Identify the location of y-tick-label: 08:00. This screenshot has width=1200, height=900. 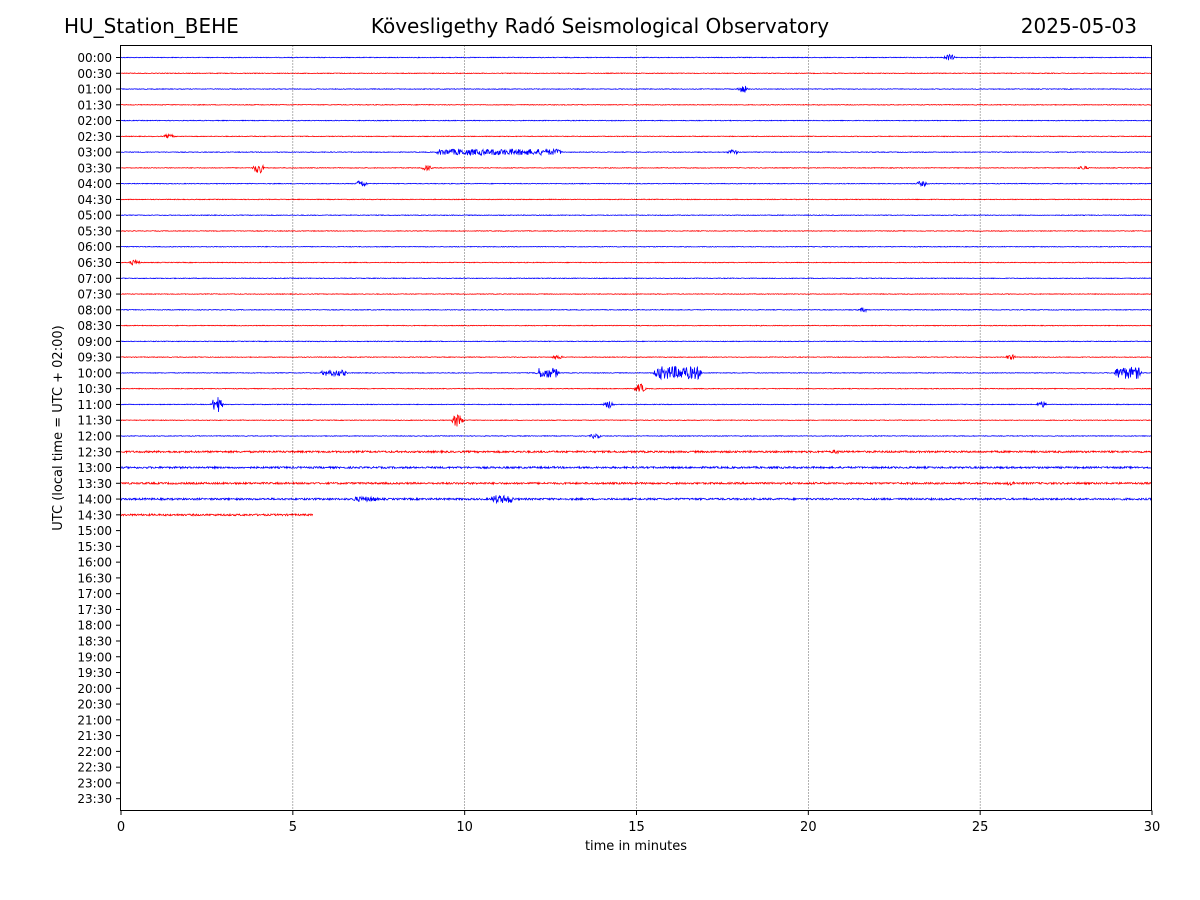
(94, 310).